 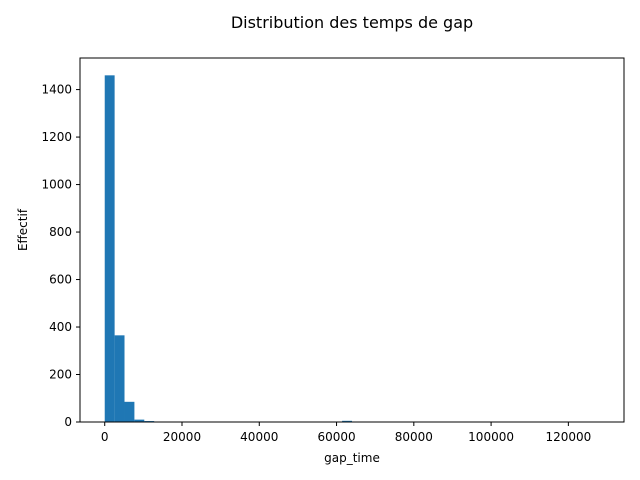 I want to click on y-tick-label: 600, so click(x=60, y=280).